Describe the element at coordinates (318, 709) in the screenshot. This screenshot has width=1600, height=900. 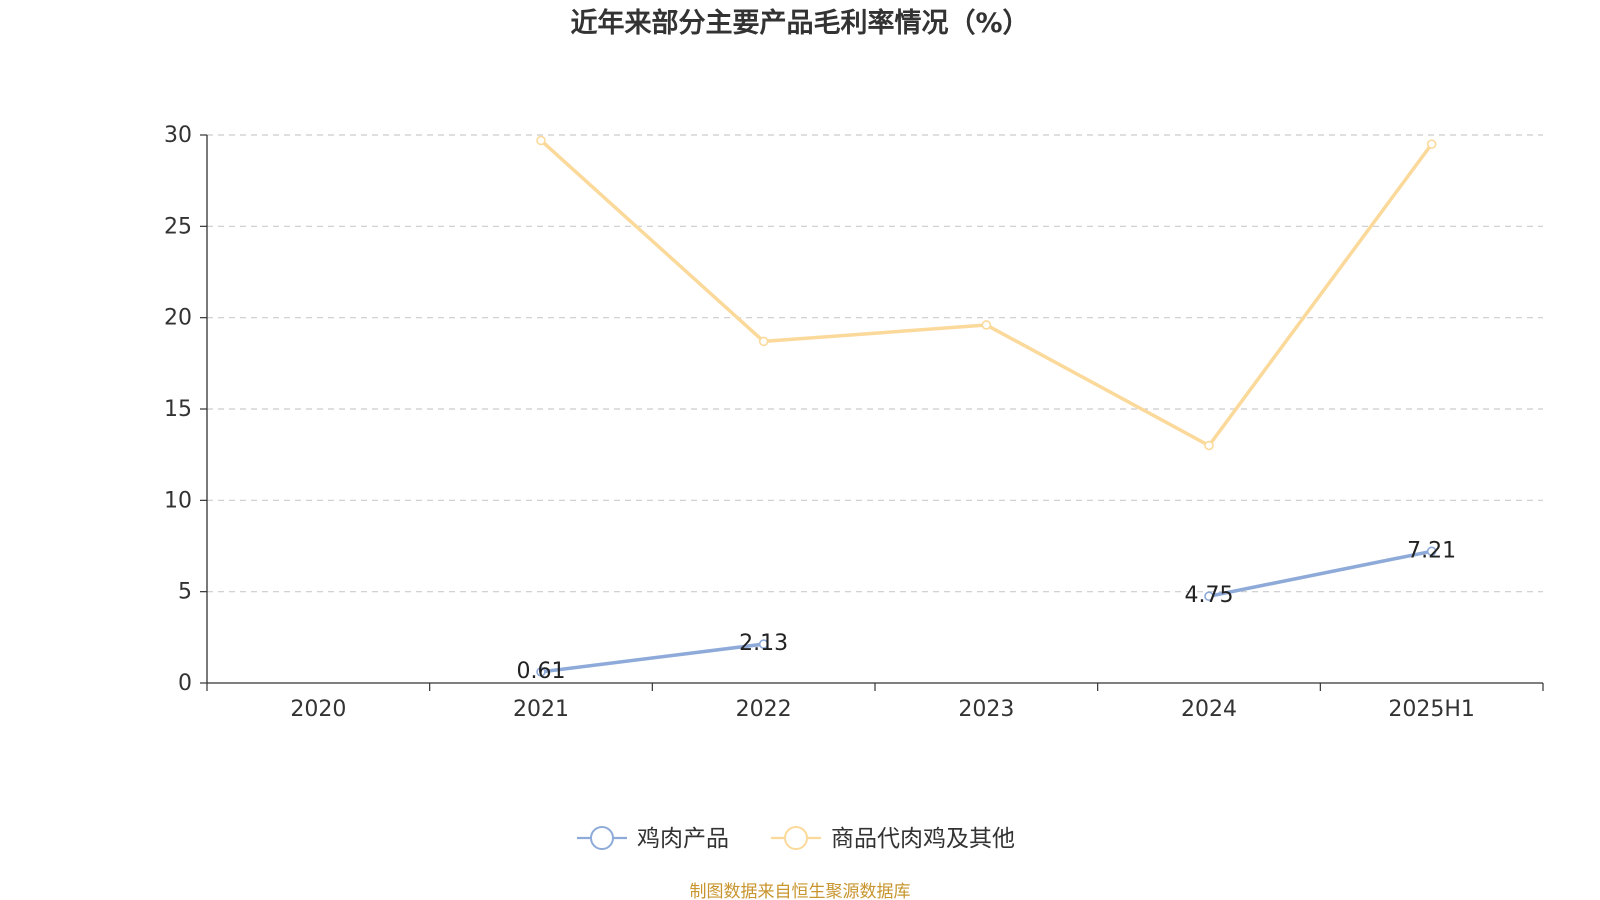
I see `x-tick-label: 2020` at that location.